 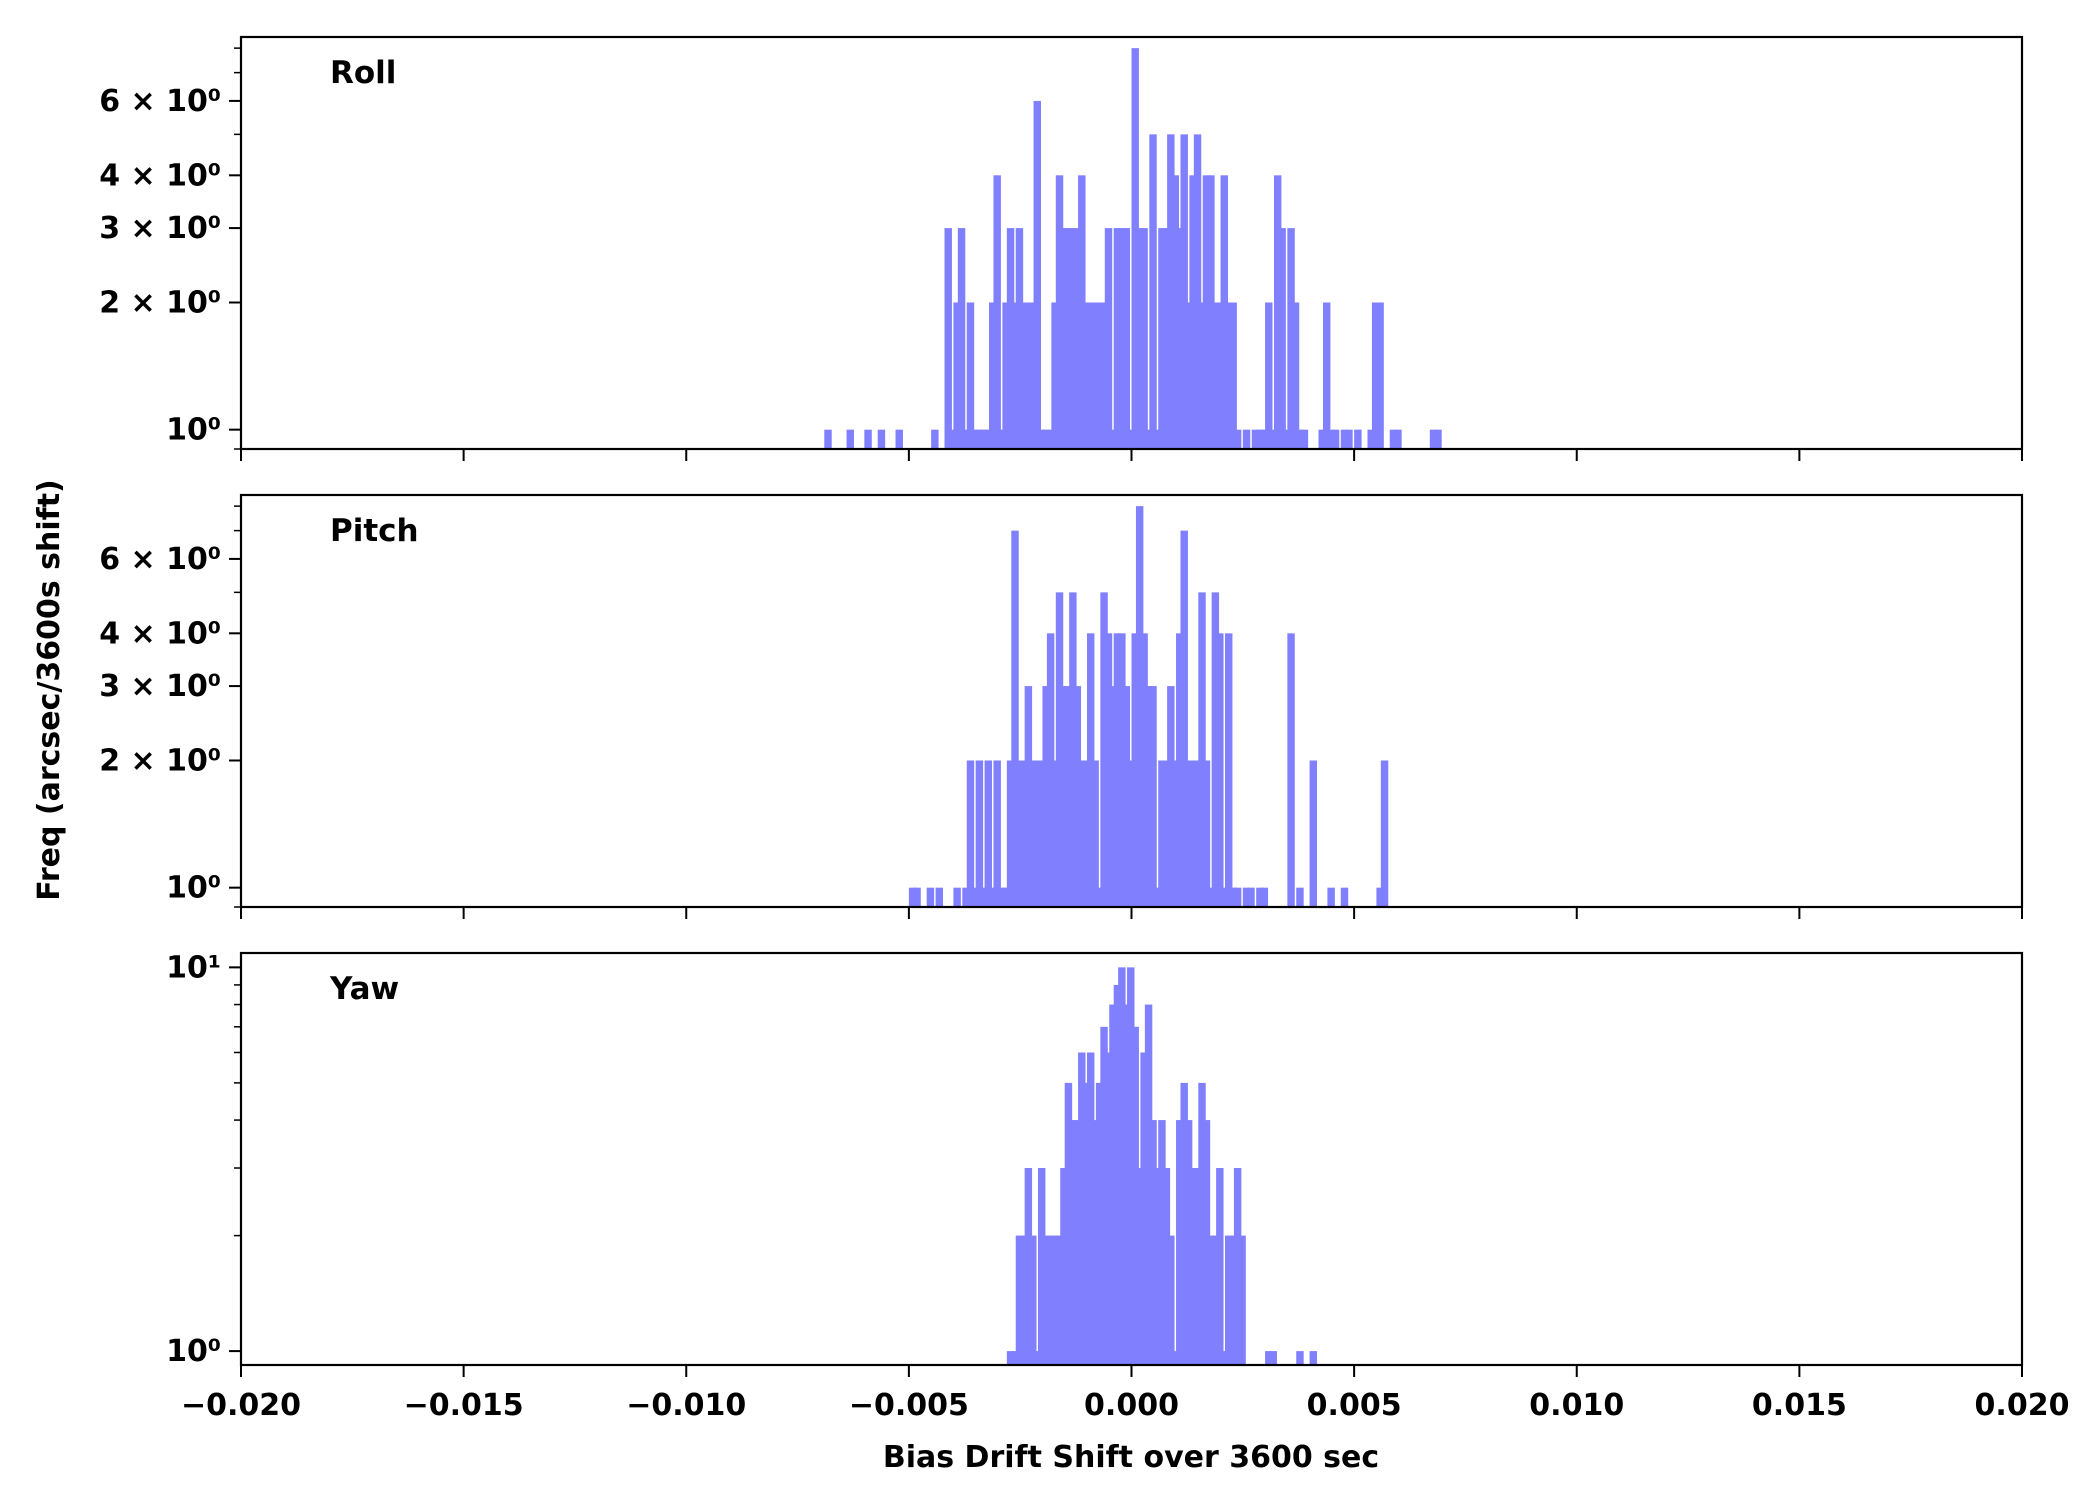 What do you see at coordinates (374, 531) in the screenshot?
I see `panel-title: Pitch` at bounding box center [374, 531].